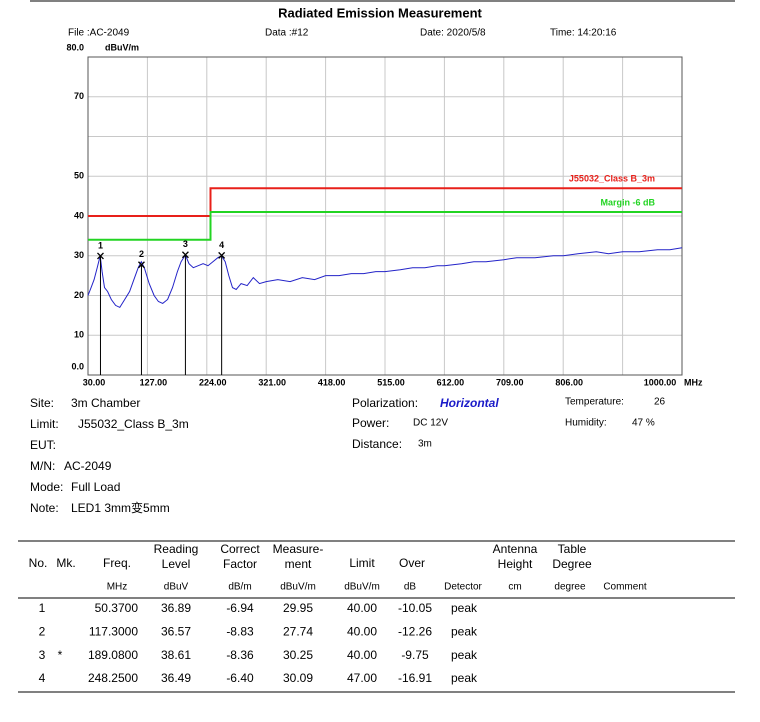 This screenshot has width=760, height=722. Describe the element at coordinates (569, 382) in the screenshot. I see `x-tick-label: 806.00` at that location.